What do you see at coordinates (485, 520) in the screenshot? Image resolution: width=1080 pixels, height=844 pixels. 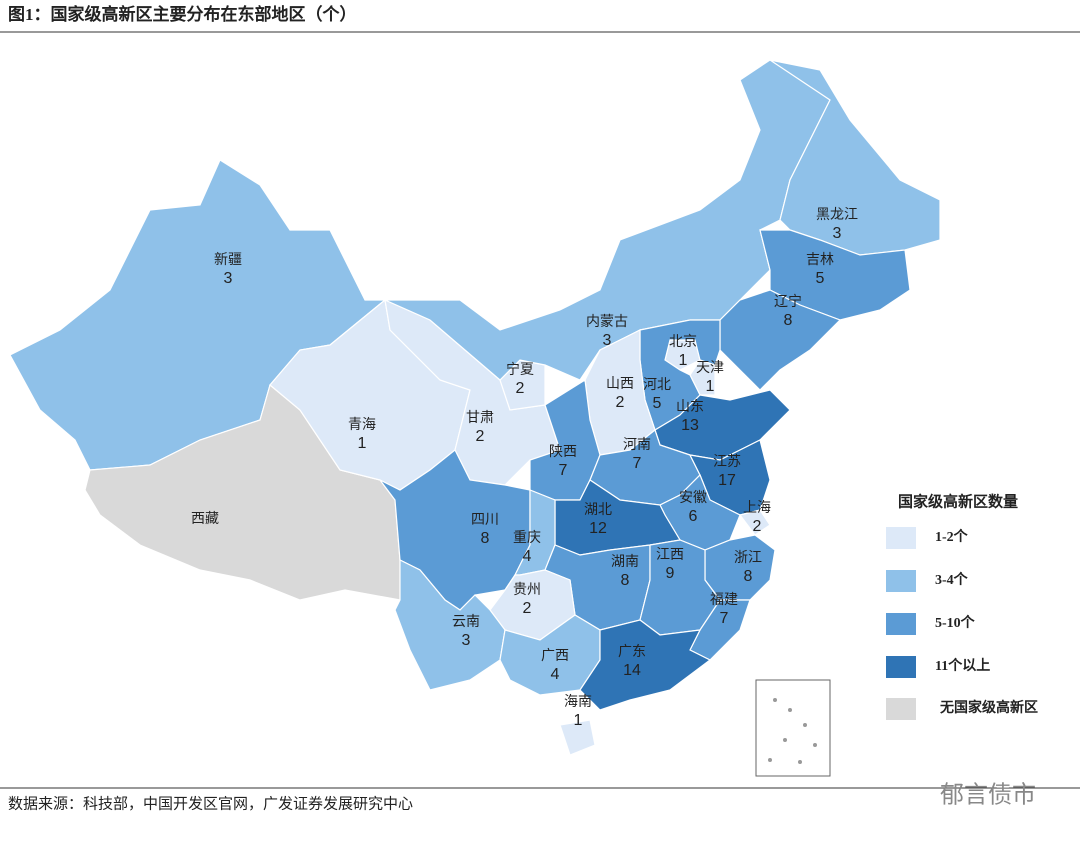 I see `province-name: 四川` at bounding box center [485, 520].